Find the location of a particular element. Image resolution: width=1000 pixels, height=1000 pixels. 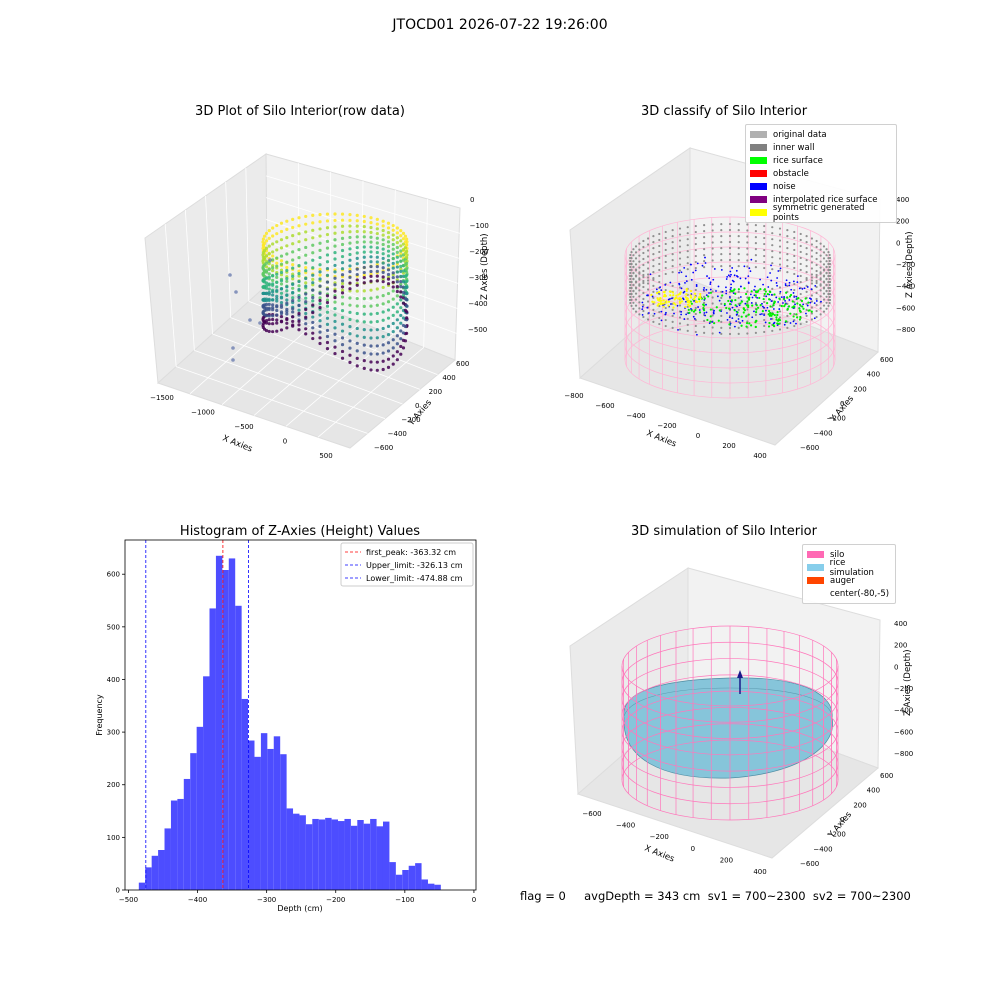

y-tick-label: 0 is located at coordinates (417, 406).